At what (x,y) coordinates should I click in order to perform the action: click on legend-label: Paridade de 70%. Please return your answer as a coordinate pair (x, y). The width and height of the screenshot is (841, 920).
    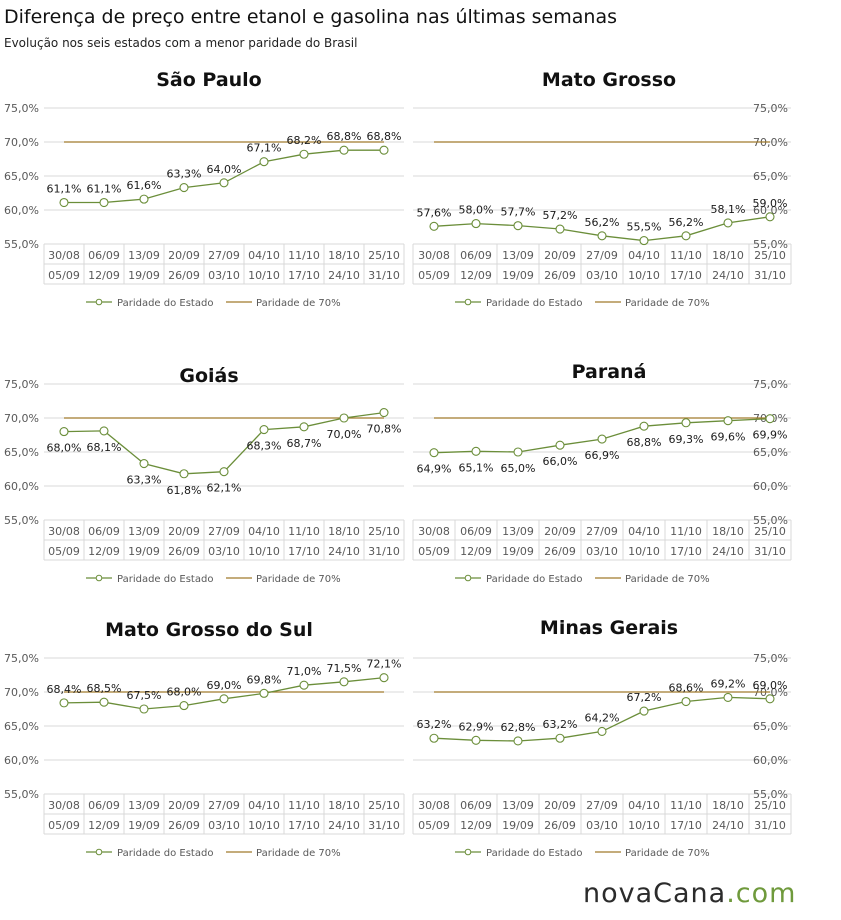
    Looking at the image, I should click on (298, 853).